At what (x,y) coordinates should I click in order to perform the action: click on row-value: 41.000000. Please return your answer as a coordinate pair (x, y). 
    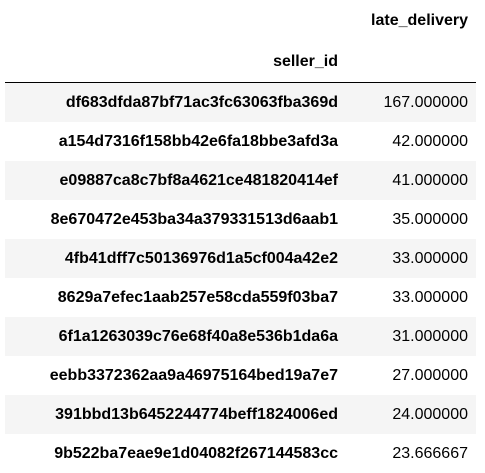
    Looking at the image, I should click on (430, 180).